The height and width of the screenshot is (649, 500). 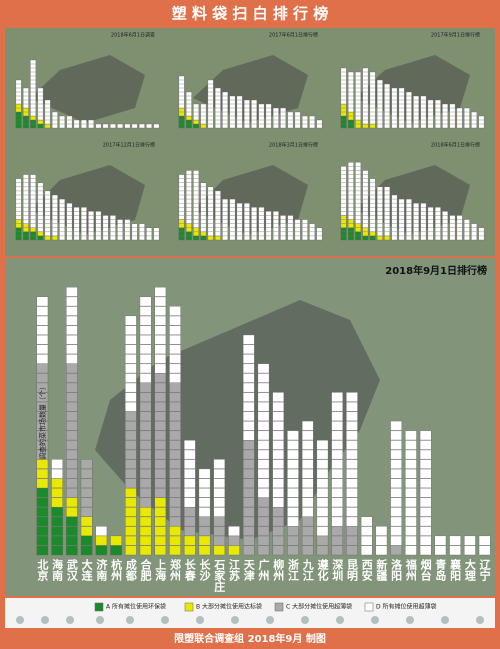 I want to click on x-tick-label: 郑州, so click(x=176, y=570).